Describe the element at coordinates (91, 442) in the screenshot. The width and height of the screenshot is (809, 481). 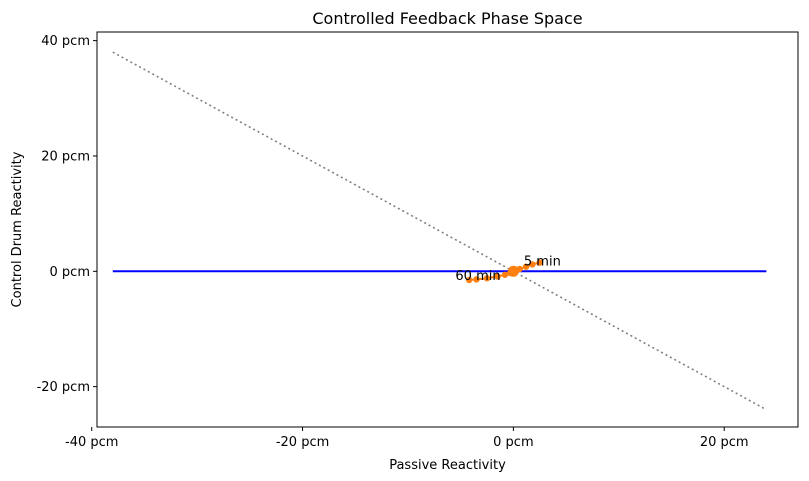
I see `x-tick-label: -40 pcm` at that location.